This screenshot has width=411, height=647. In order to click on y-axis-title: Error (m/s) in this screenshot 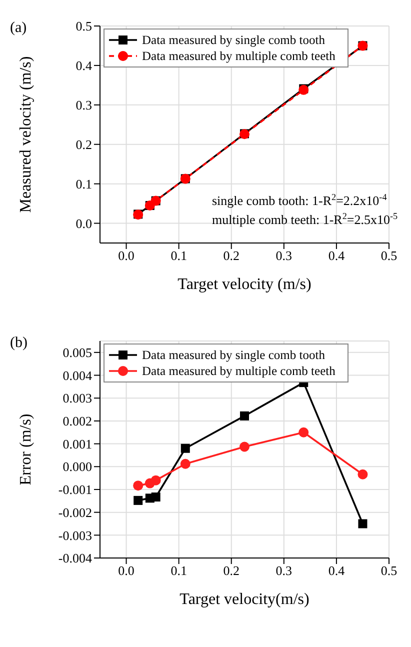, I will do `click(26, 450)`.